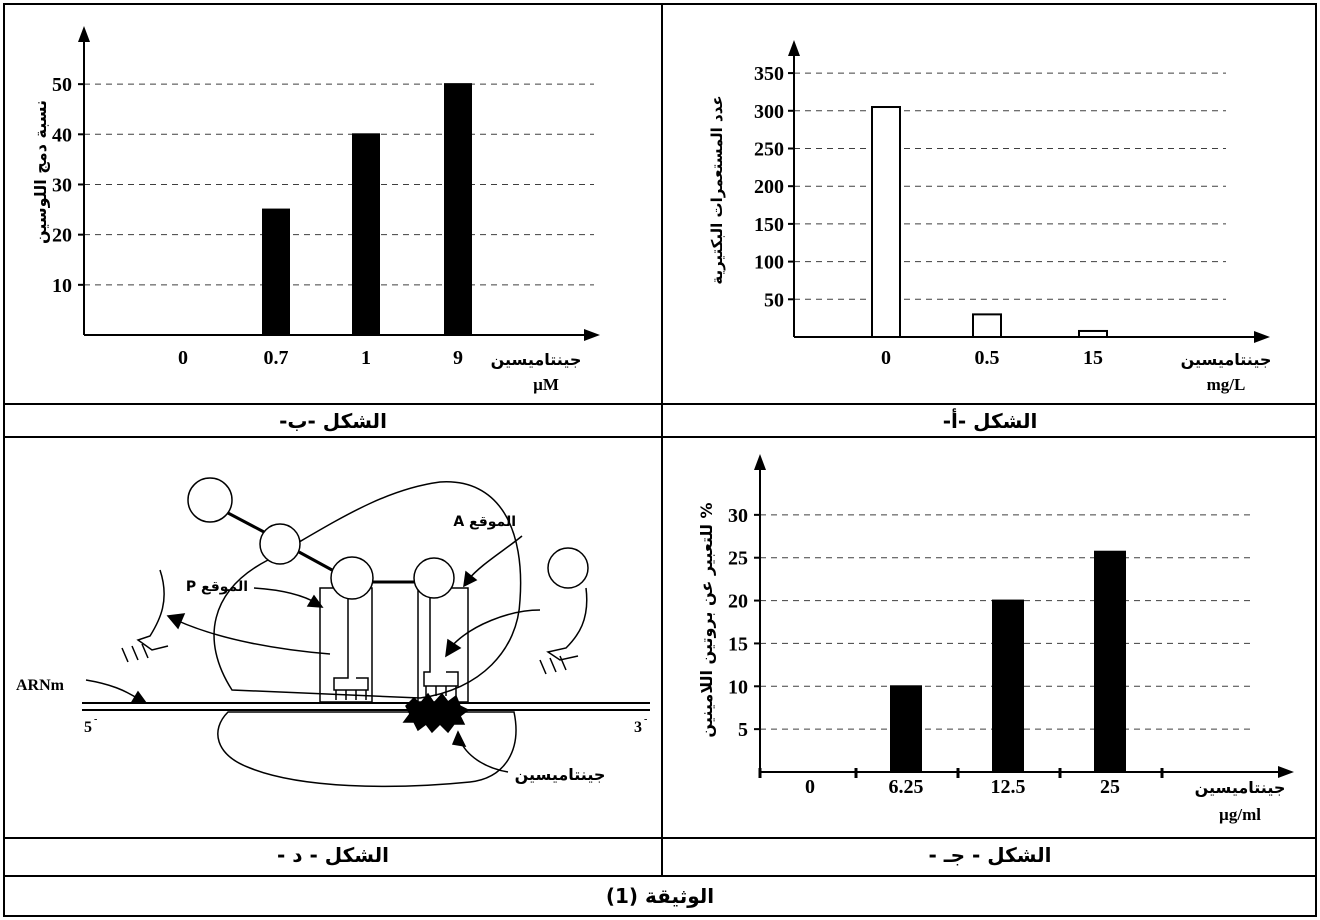 The height and width of the screenshot is (920, 1320). What do you see at coordinates (743, 730) in the screenshot?
I see `chart-c-ytick-label-0: 5` at bounding box center [743, 730].